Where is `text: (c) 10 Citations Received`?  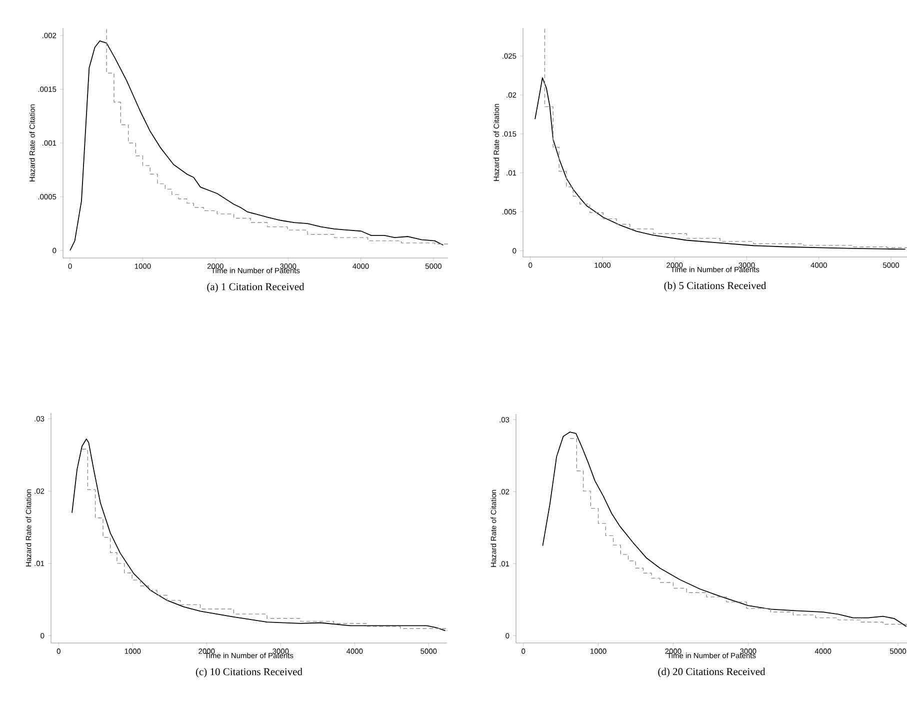
text: (c) 10 Citations Received is located at coordinates (249, 673).